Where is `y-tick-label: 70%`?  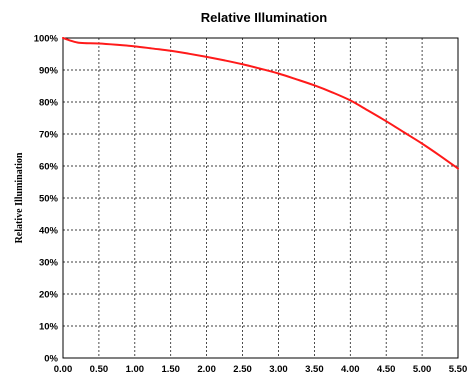
y-tick-label: 70% is located at coordinates (49, 135).